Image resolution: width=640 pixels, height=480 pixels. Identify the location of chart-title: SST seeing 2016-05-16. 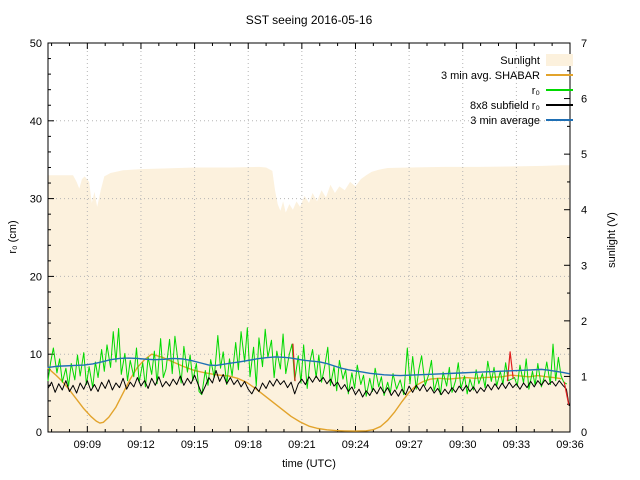
(309, 20).